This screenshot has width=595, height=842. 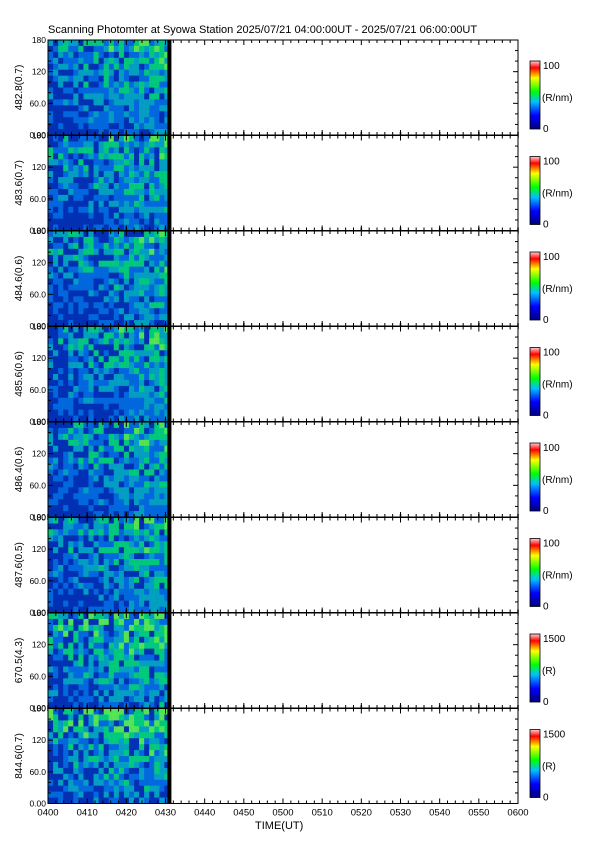 What do you see at coordinates (37, 135) in the screenshot?
I see `y-tick-label: 0.00` at bounding box center [37, 135].